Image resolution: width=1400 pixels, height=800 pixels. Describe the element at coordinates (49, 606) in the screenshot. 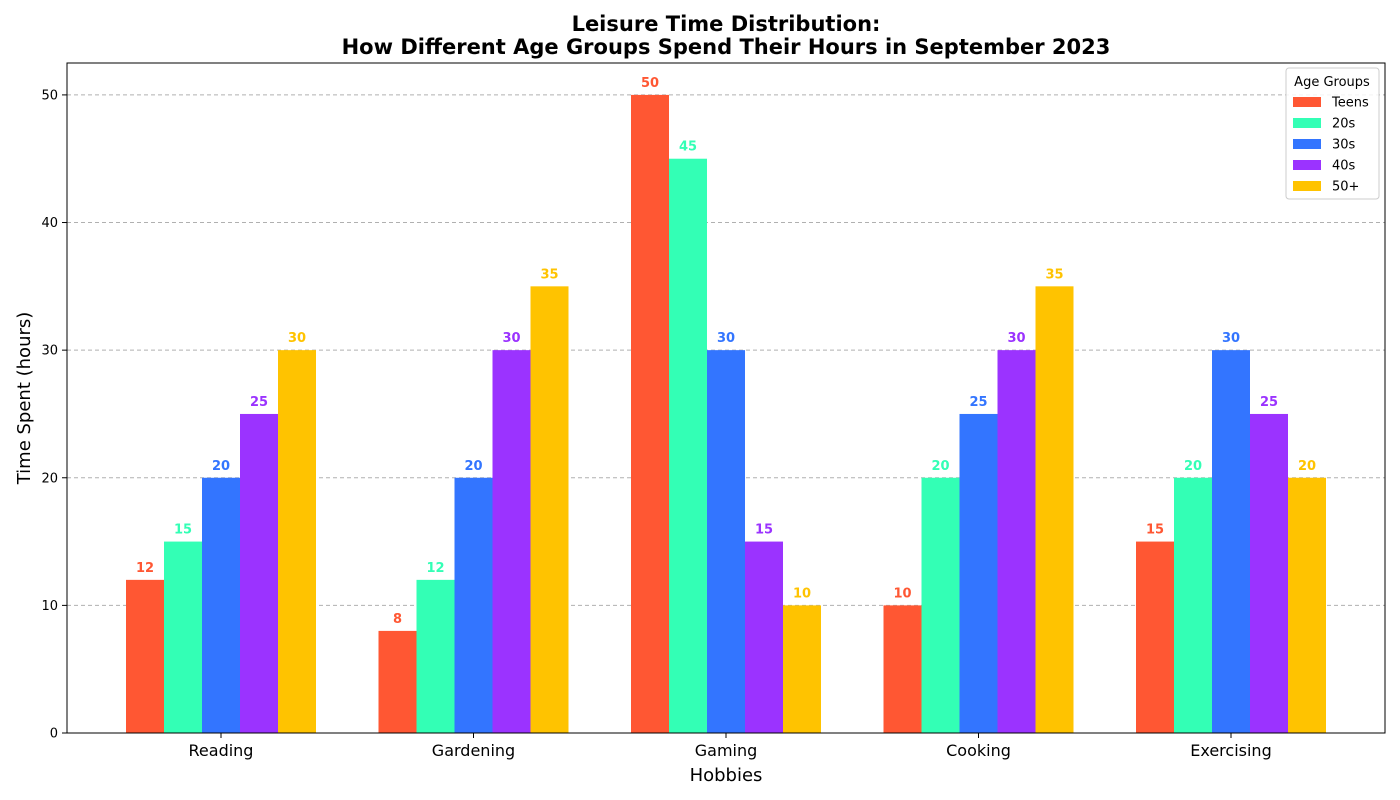

I see `y-tick-label: 10` at that location.